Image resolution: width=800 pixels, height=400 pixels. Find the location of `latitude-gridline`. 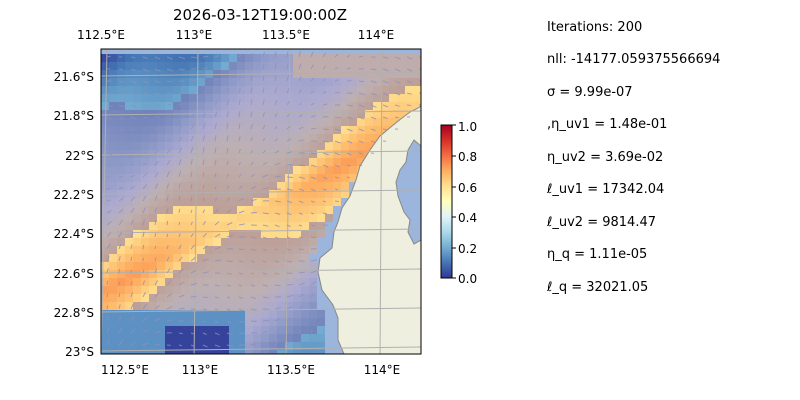

latitude-gridline is located at coordinates (261, 310).